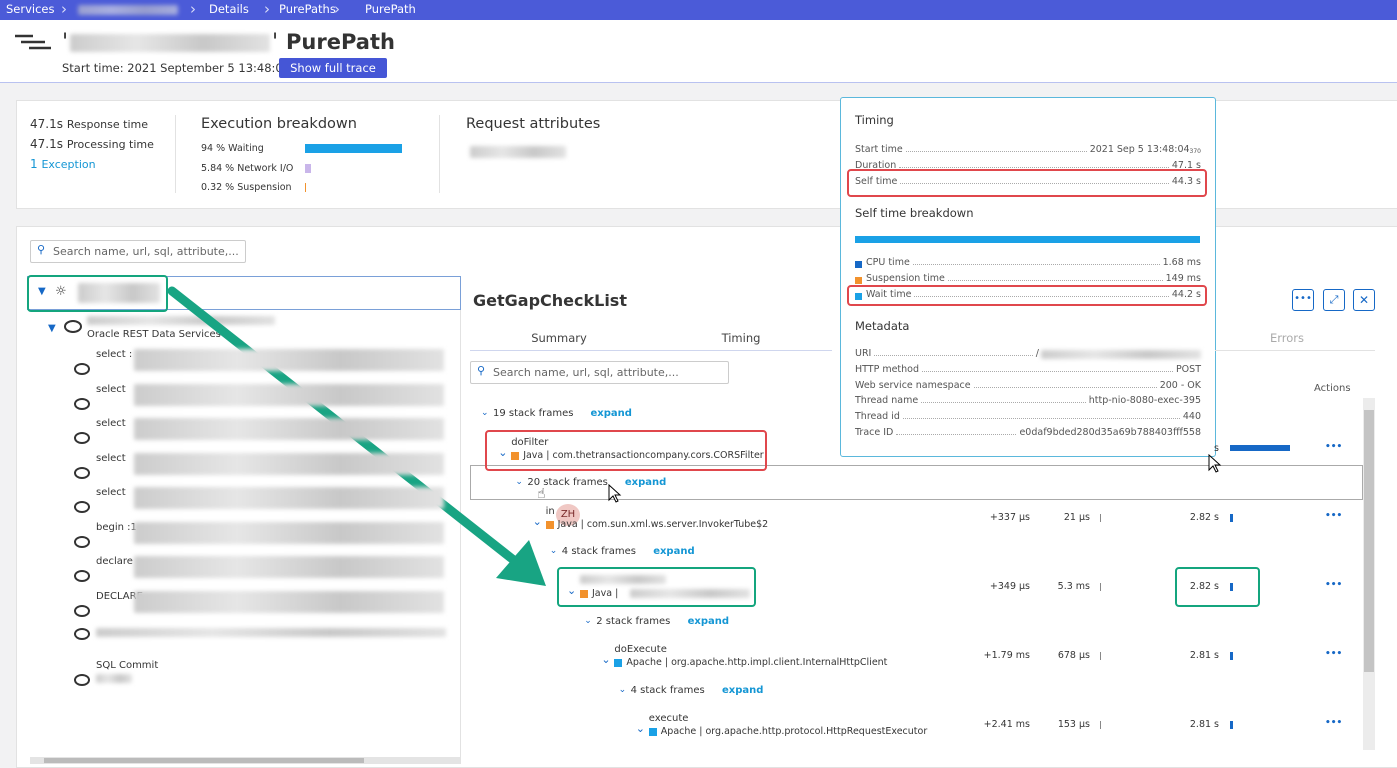 This screenshot has width=1397, height=768. I want to click on total-time: 2.81 s, so click(1204, 725).